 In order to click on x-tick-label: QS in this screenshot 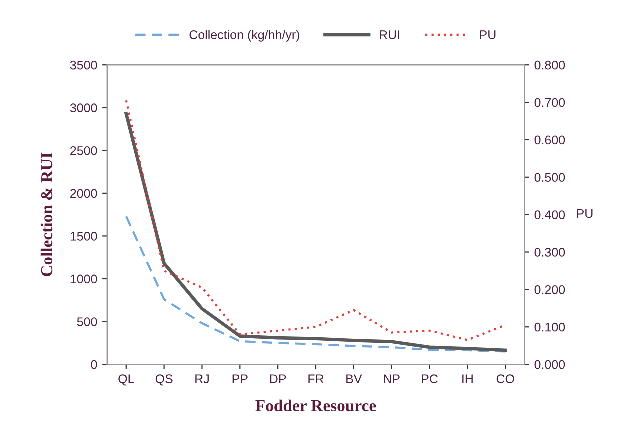, I will do `click(164, 380)`.